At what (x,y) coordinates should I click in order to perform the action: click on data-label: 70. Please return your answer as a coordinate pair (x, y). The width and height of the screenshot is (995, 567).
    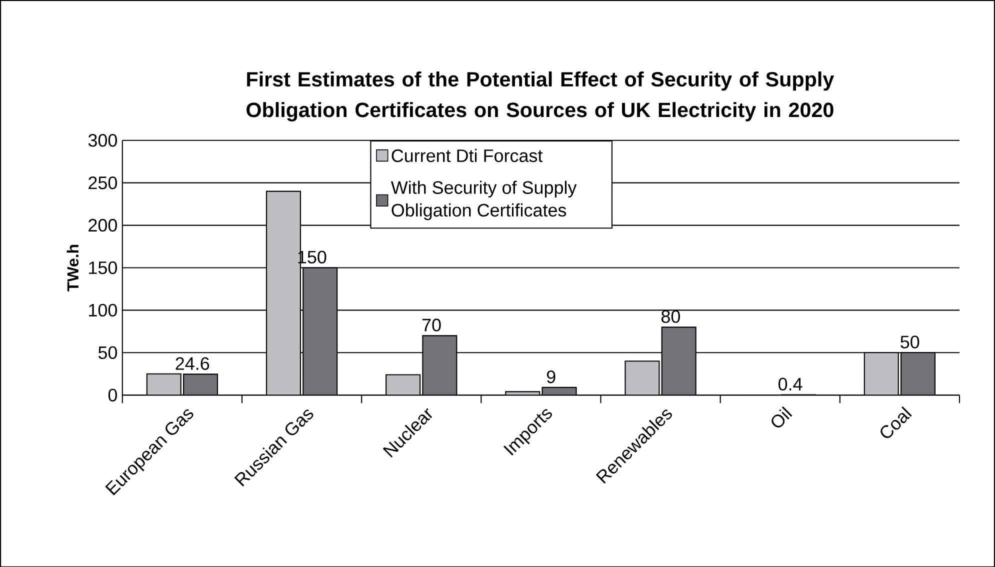
    Looking at the image, I should click on (431, 325).